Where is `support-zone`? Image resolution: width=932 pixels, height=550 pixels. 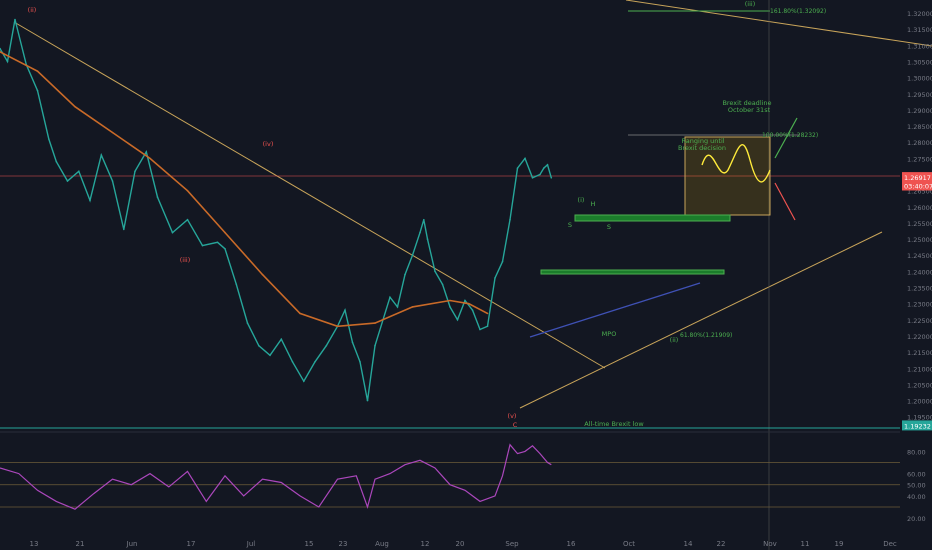
support-zone is located at coordinates (632, 272).